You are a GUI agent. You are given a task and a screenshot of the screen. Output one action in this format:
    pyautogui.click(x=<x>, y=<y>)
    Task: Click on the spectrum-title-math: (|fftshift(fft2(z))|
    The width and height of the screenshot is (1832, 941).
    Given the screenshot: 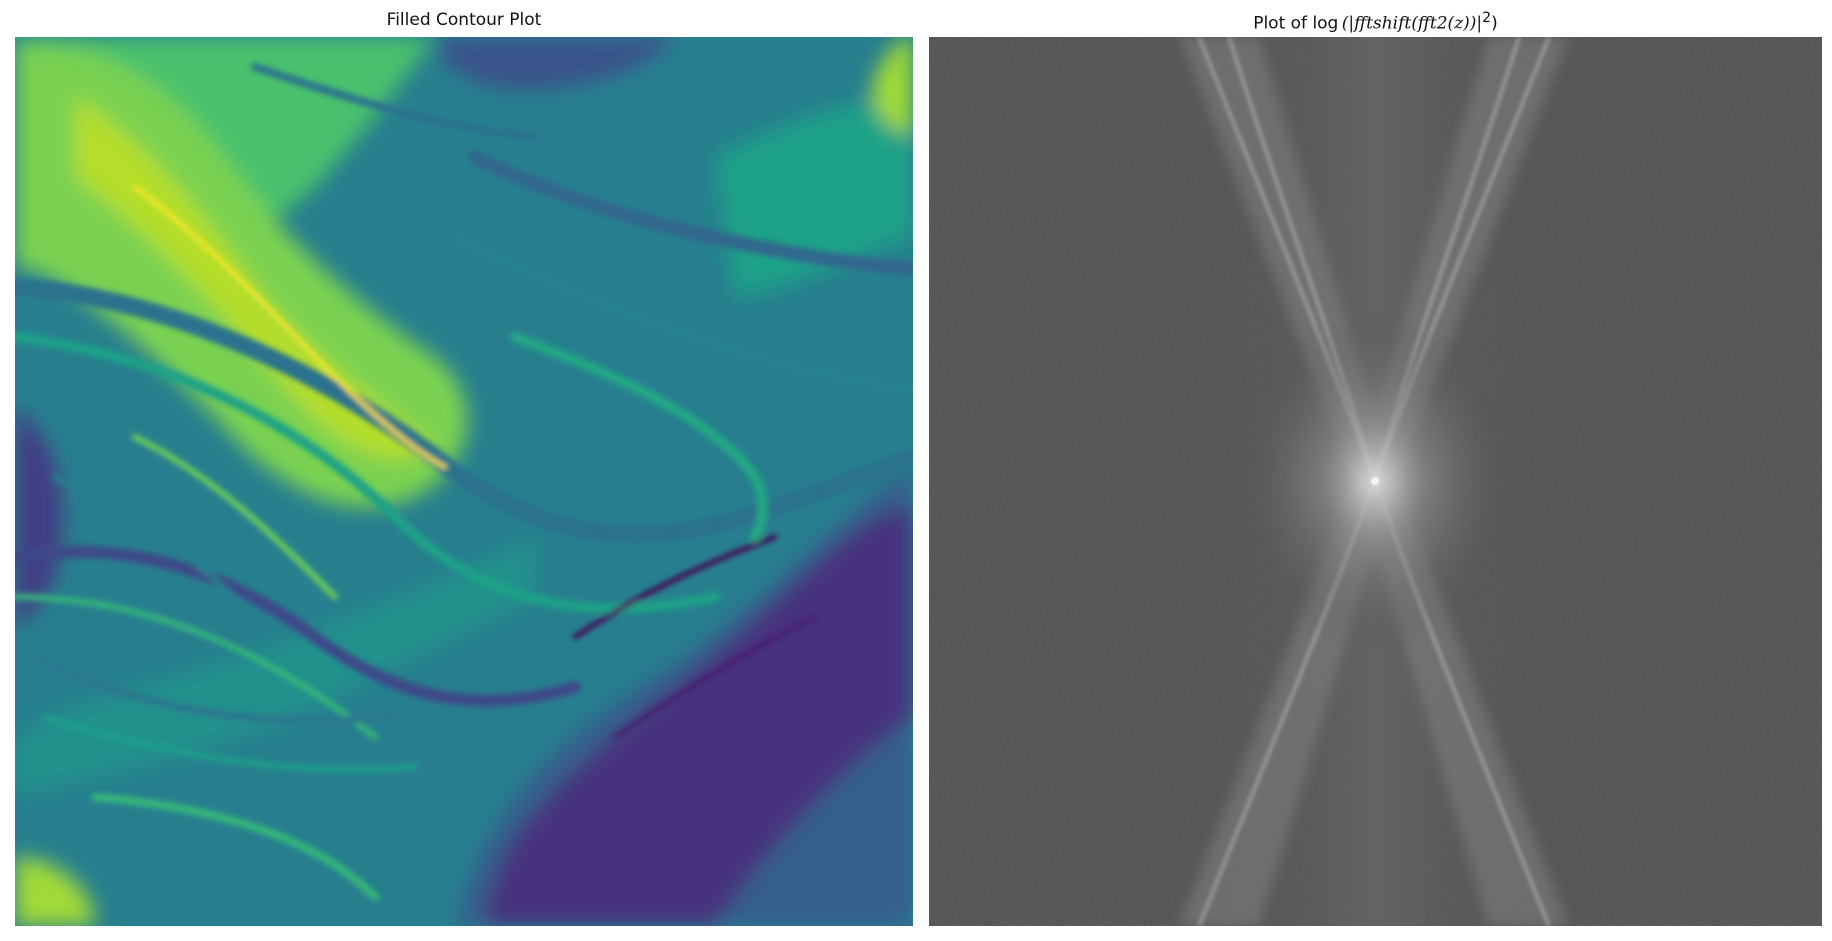 What is the action you would take?
    pyautogui.click(x=1412, y=23)
    